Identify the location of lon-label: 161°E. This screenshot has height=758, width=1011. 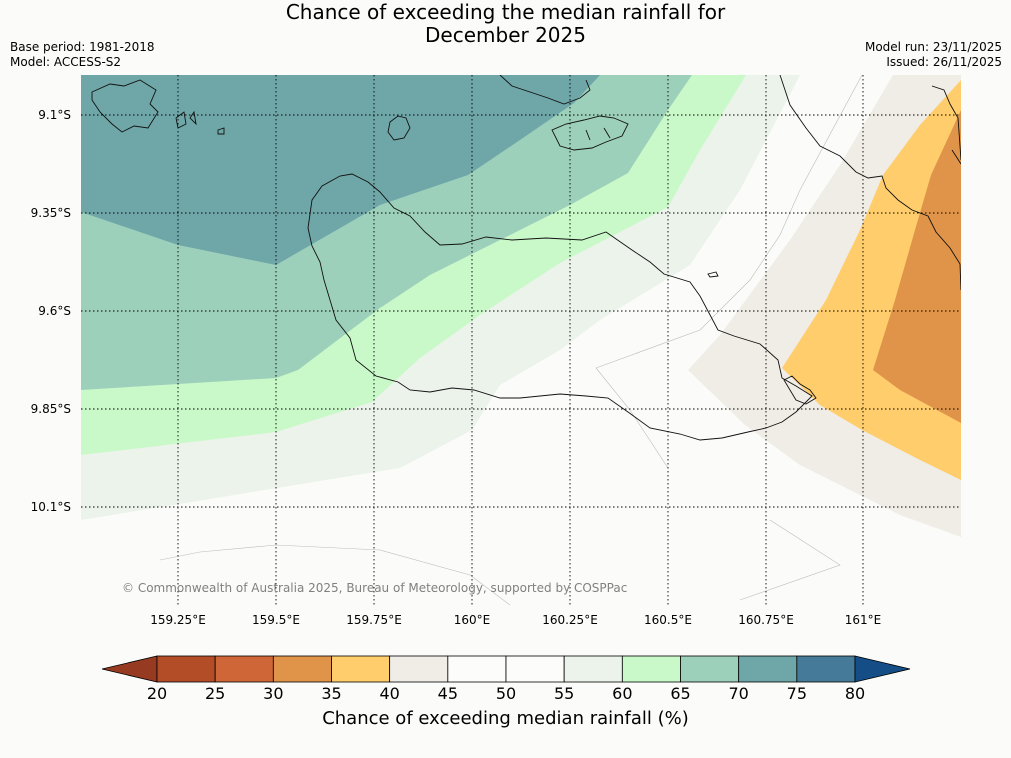
(863, 620).